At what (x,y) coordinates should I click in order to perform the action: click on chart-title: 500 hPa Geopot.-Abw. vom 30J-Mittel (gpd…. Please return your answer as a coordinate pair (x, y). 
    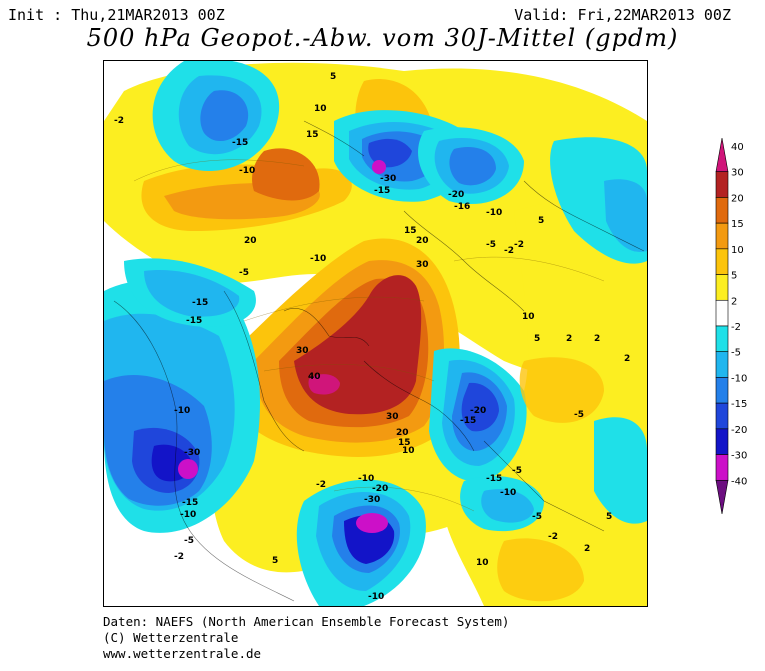
    Looking at the image, I should click on (382, 38).